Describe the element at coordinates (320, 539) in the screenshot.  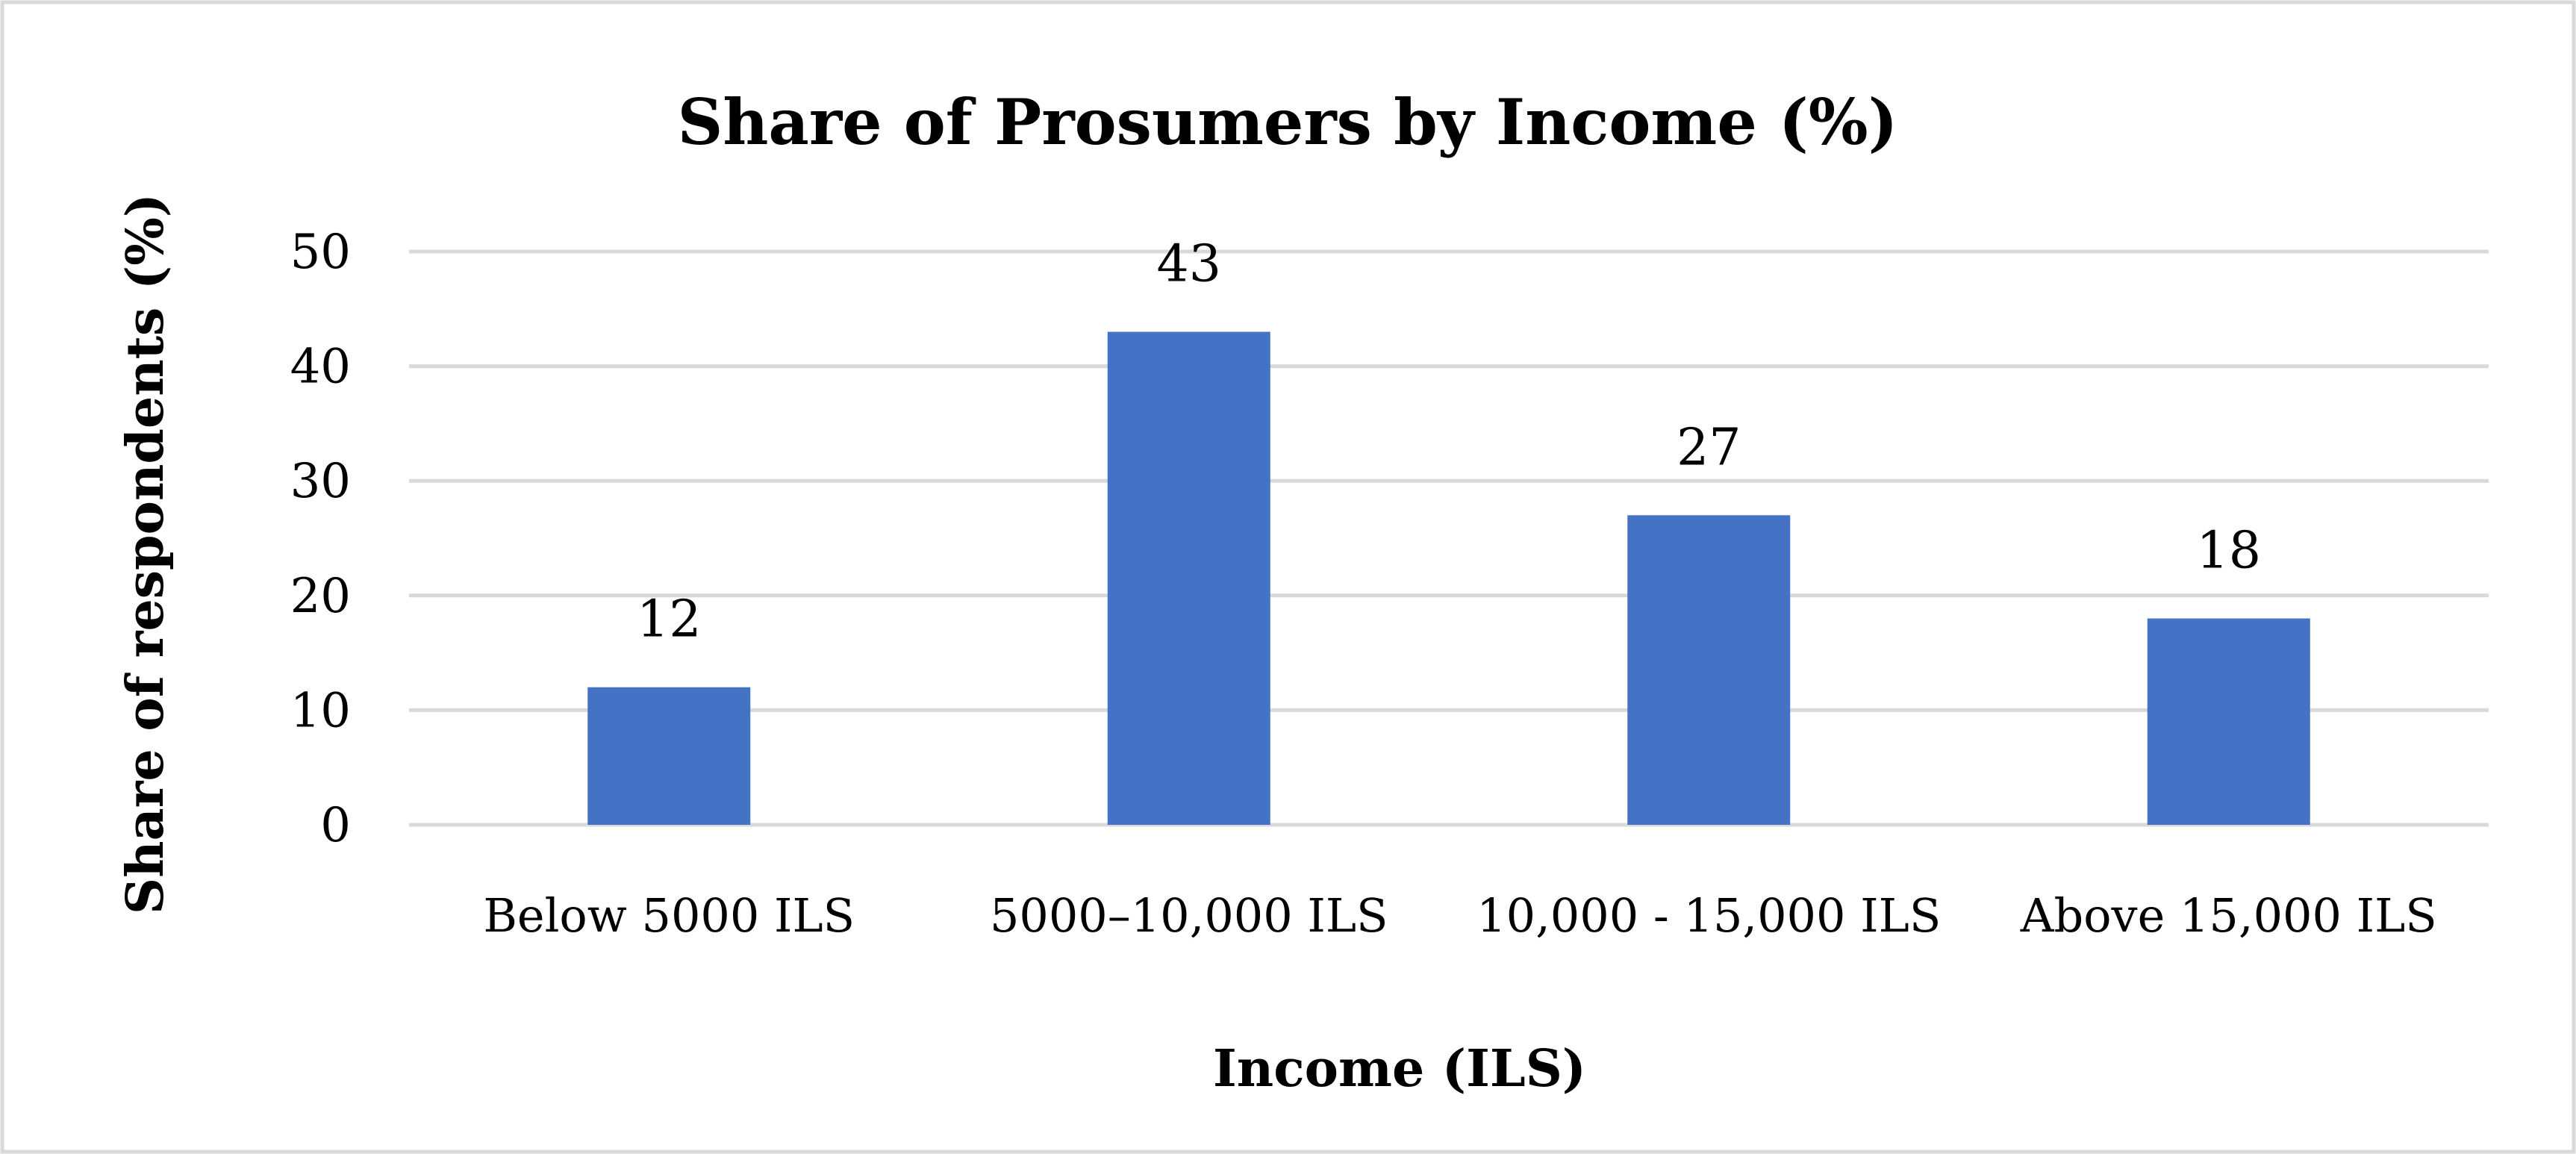
I see `y-tick-labels: 0 10 20 30 40 50` at that location.